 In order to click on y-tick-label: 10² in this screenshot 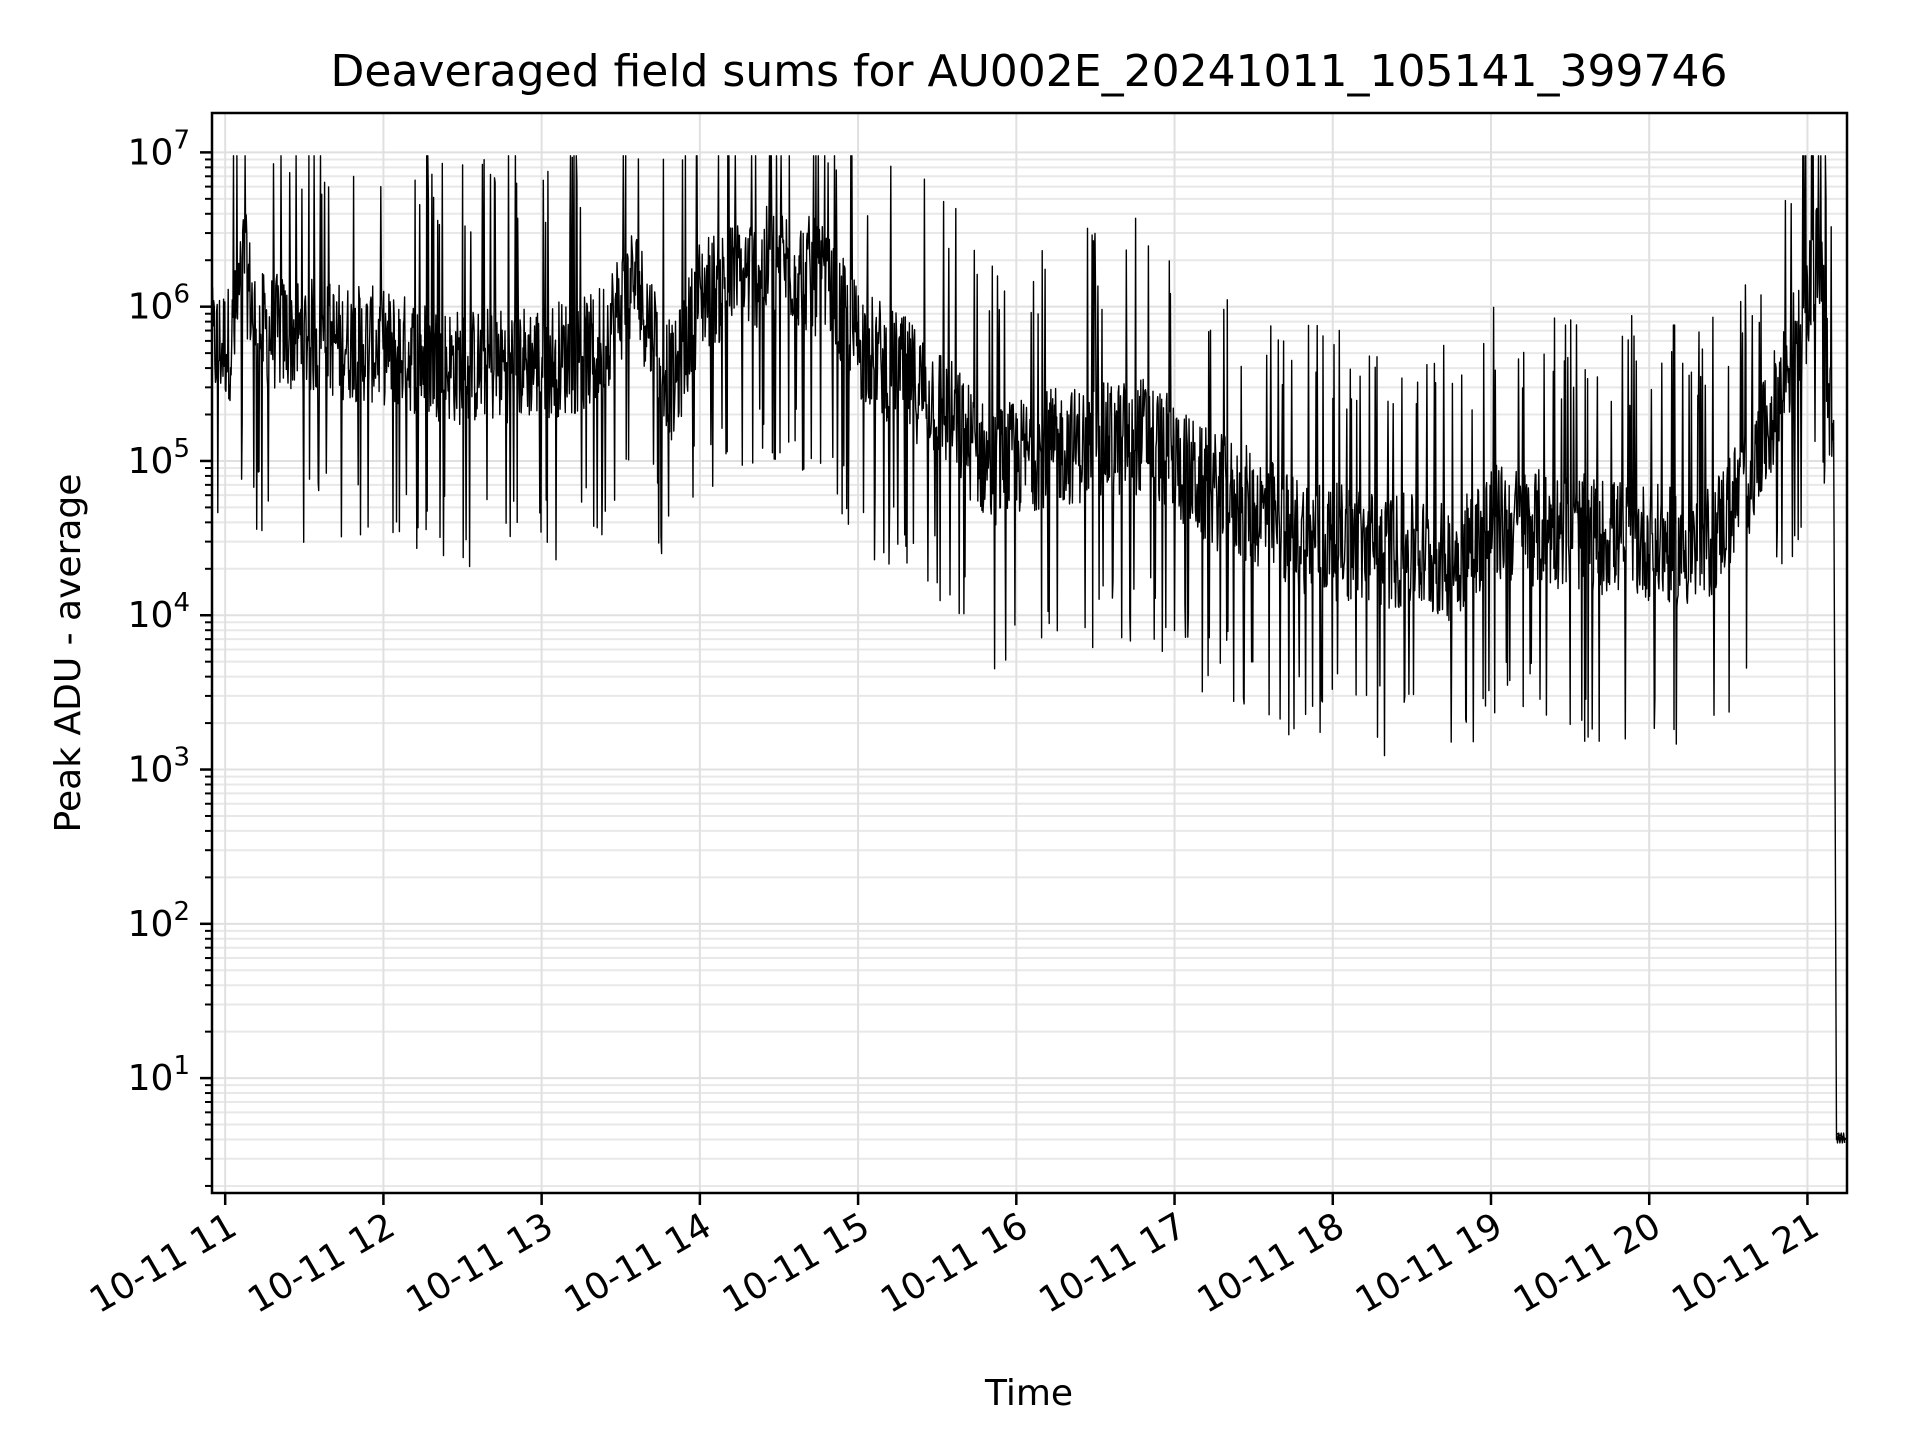, I will do `click(159, 921)`.